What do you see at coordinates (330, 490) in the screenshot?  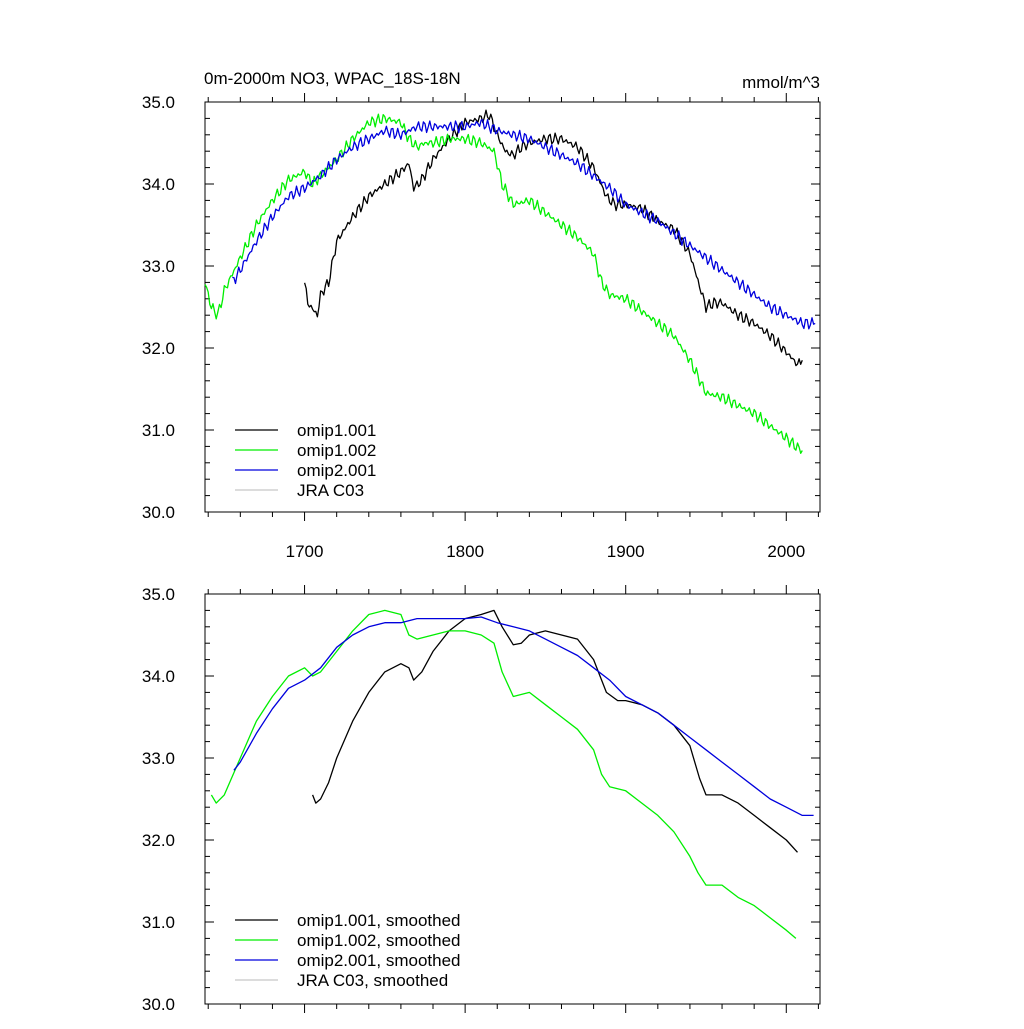 I see `legend-label: JRA C03` at bounding box center [330, 490].